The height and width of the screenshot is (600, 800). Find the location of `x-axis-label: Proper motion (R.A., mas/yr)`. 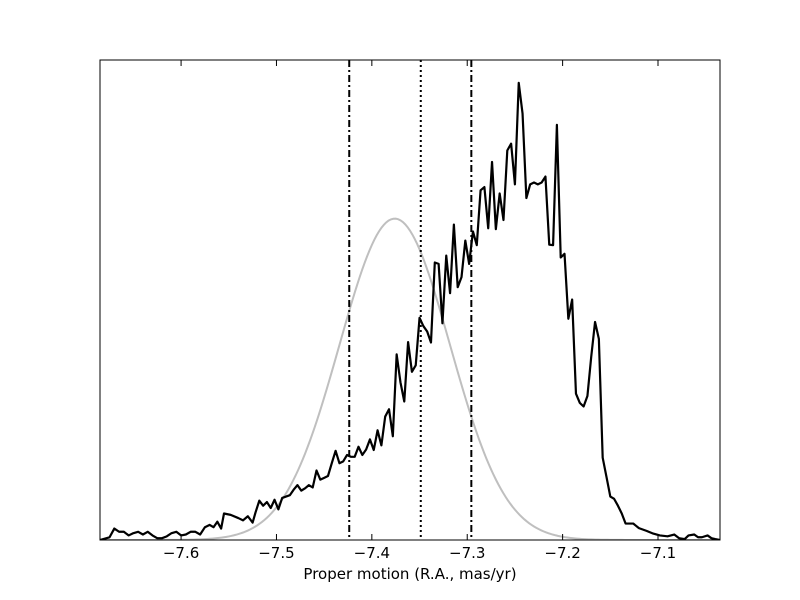

x-axis-label: Proper motion (R.A., mas/yr) is located at coordinates (409, 574).